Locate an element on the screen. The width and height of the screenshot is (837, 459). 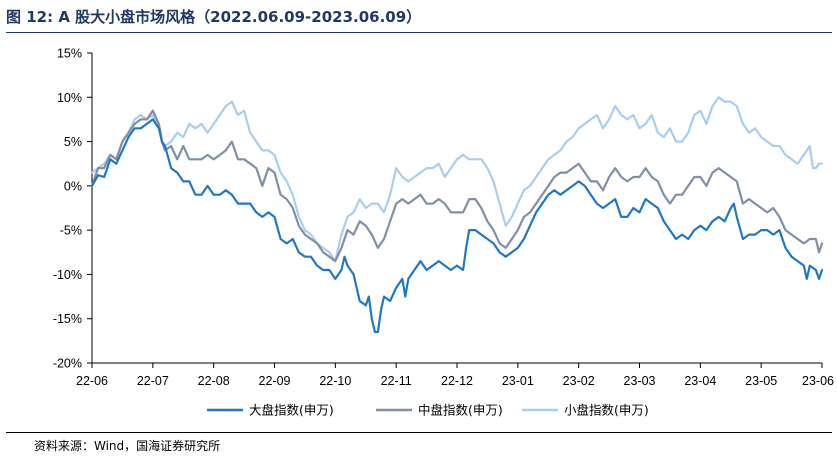
x-tick-label: 23-03 is located at coordinates (640, 381).